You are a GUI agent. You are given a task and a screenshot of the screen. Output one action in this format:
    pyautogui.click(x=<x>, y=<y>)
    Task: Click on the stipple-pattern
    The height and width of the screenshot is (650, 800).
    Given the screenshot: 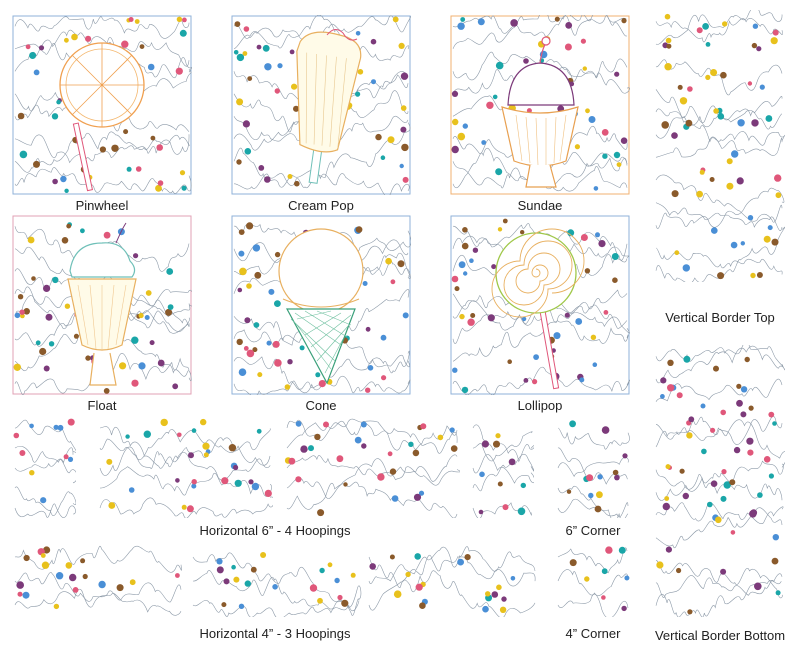 What is the action you would take?
    pyautogui.click(x=593, y=472)
    